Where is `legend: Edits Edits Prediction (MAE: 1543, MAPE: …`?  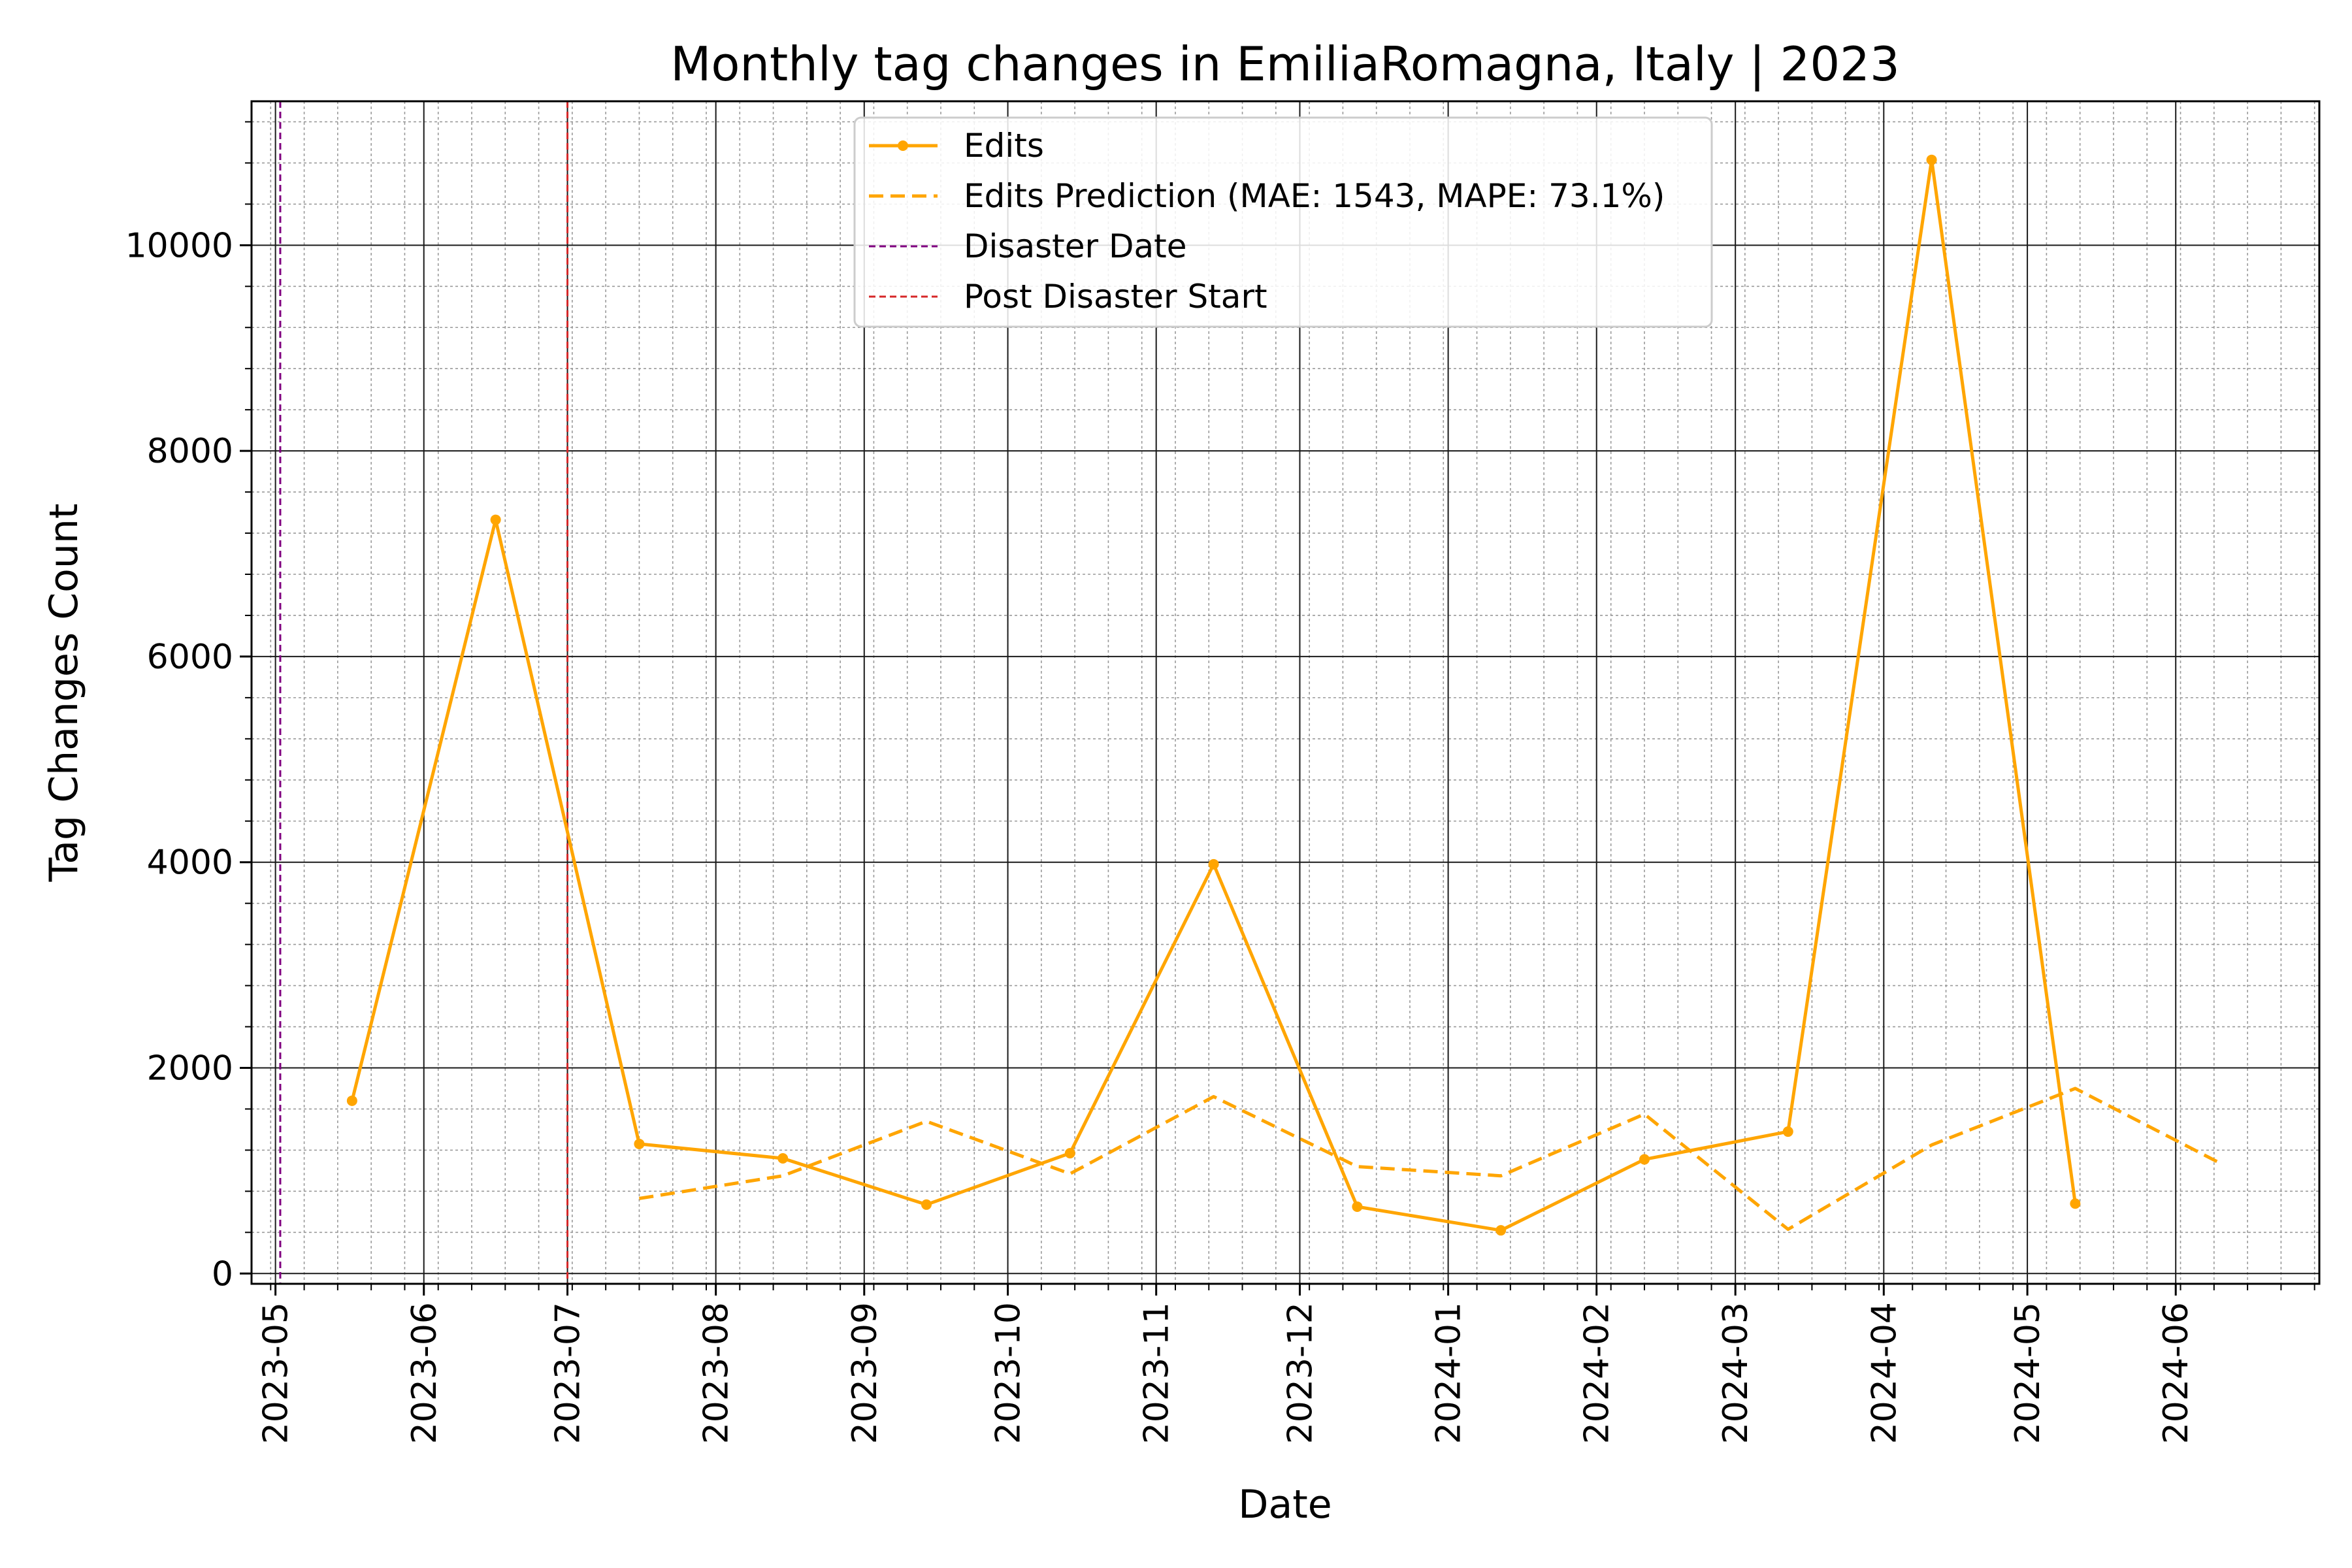 legend: Edits Edits Prediction (MAE: 1543, MAPE: … is located at coordinates (1283, 222).